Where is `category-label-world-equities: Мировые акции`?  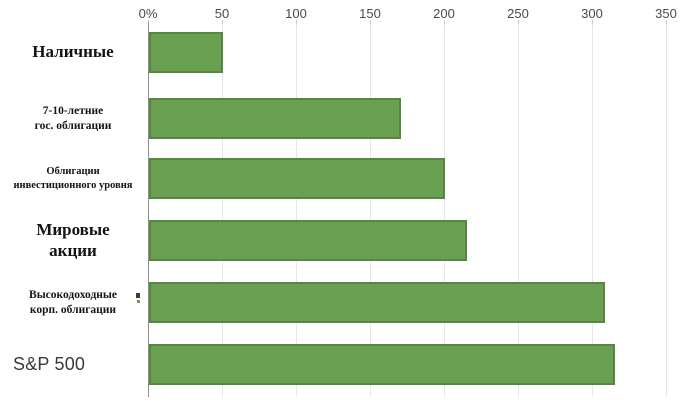 category-label-world-equities: Мировые акции is located at coordinates (73, 240).